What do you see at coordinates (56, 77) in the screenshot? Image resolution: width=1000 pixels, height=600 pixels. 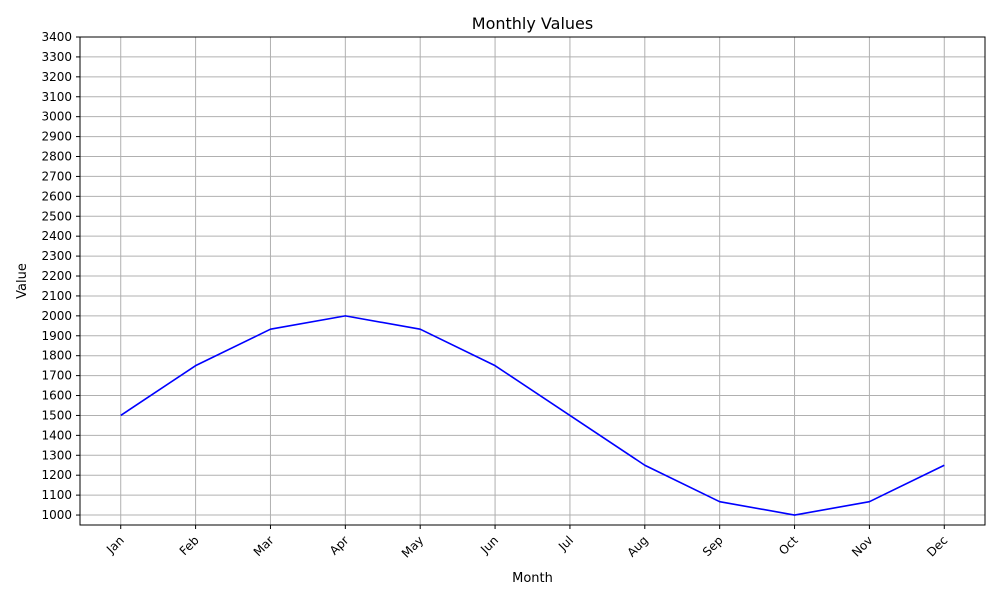 I see `y-tick-label: 3200` at bounding box center [56, 77].